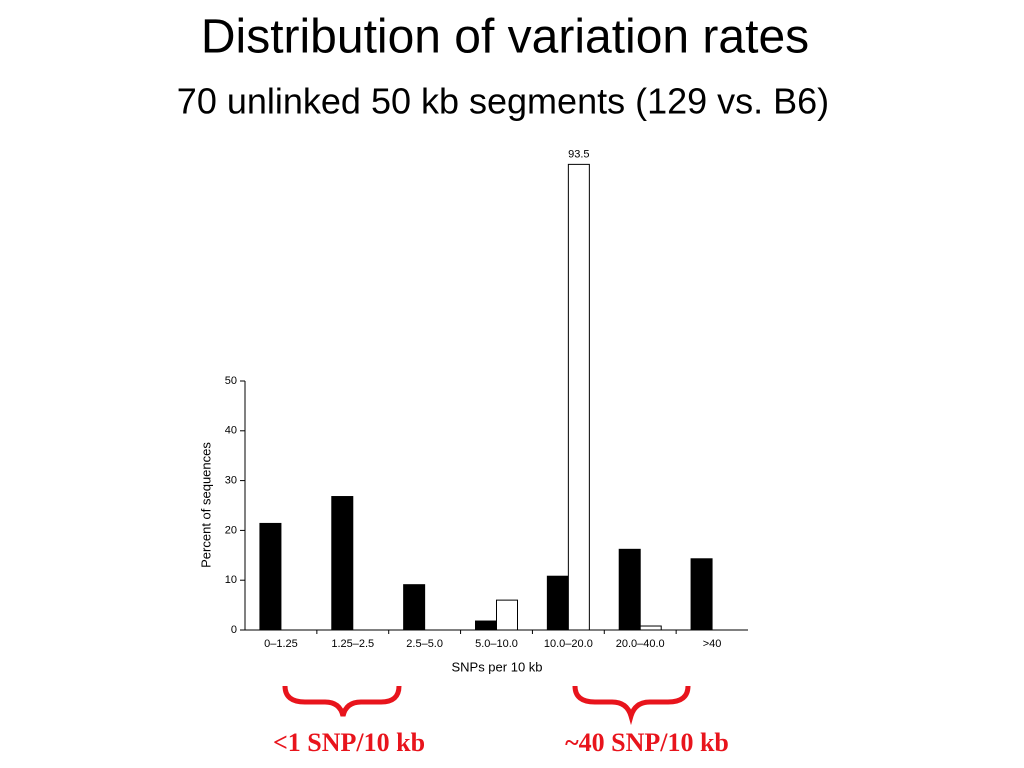  I want to click on y-tick-label: 40, so click(231, 431).